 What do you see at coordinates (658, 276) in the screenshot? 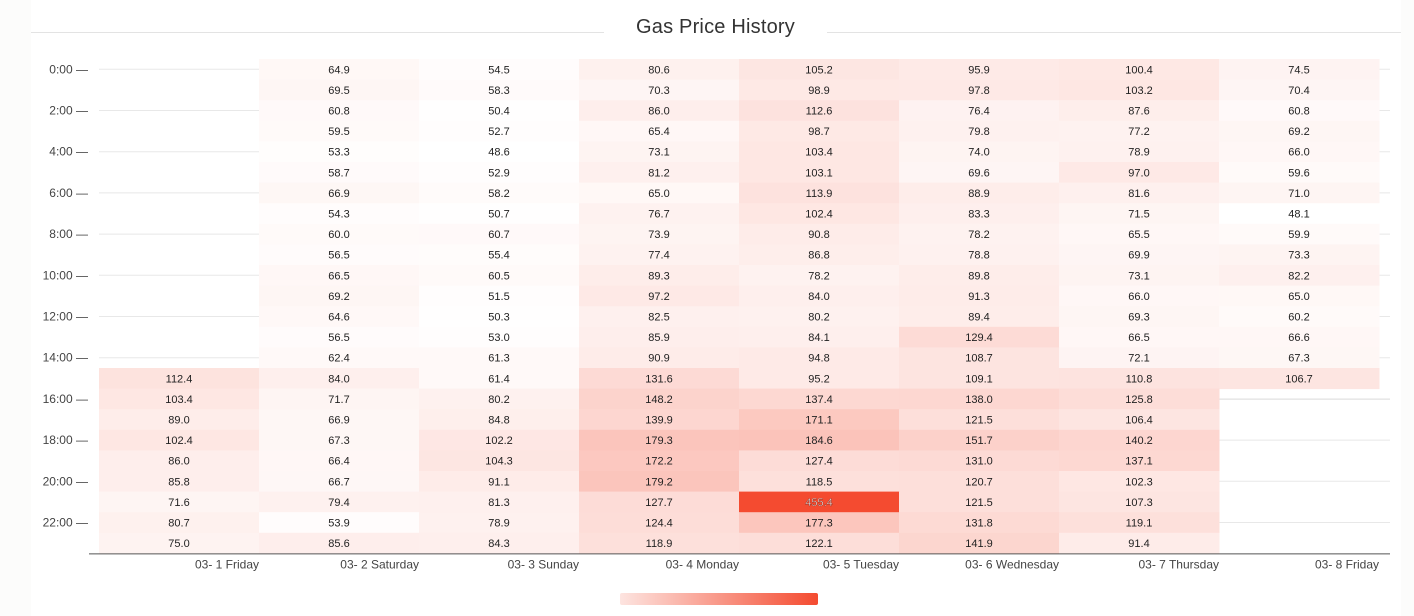
I see `cell-value-label: 89.3` at bounding box center [658, 276].